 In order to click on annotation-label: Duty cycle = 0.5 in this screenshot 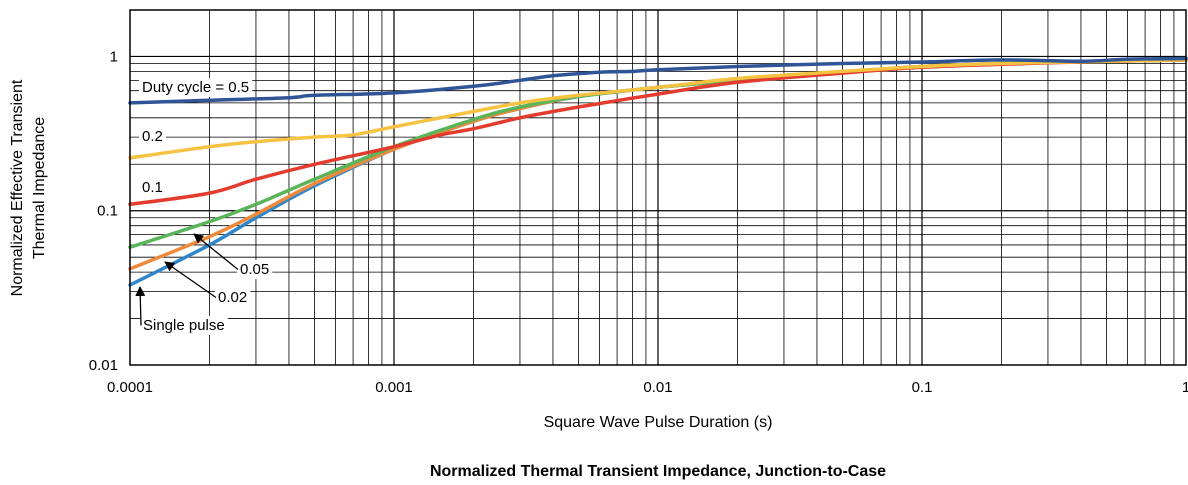, I will do `click(195, 87)`.